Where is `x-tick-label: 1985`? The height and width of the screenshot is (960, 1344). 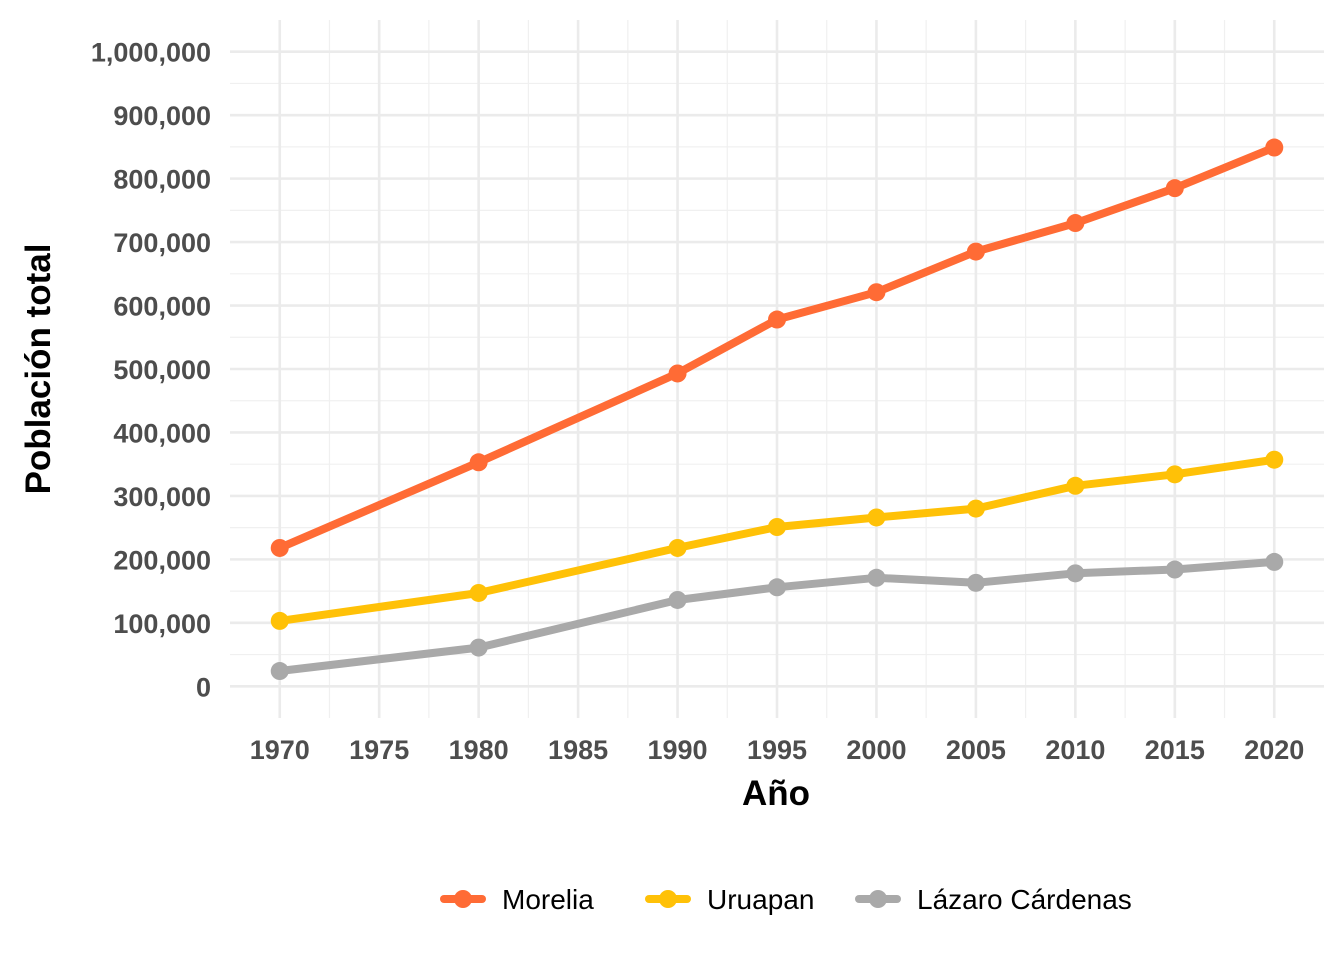
x-tick-label: 1985 is located at coordinates (578, 750).